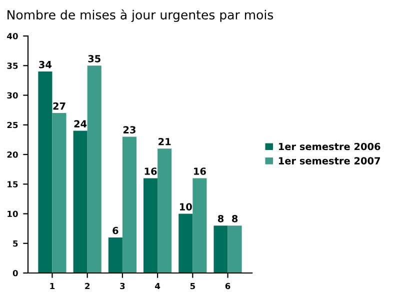 This screenshot has width=400, height=300. What do you see at coordinates (12, 125) in the screenshot?
I see `y-tick-label: 25` at bounding box center [12, 125].